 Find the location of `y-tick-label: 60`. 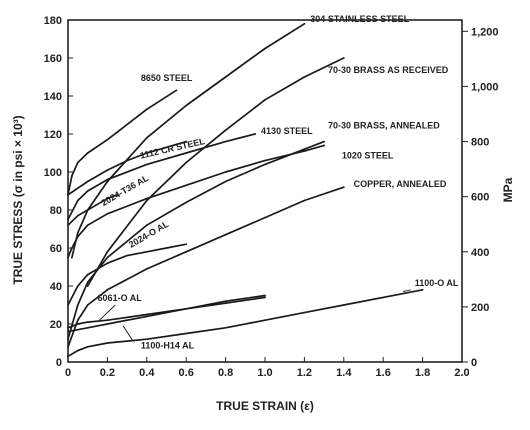

y-tick-label: 60 is located at coordinates (56, 249).